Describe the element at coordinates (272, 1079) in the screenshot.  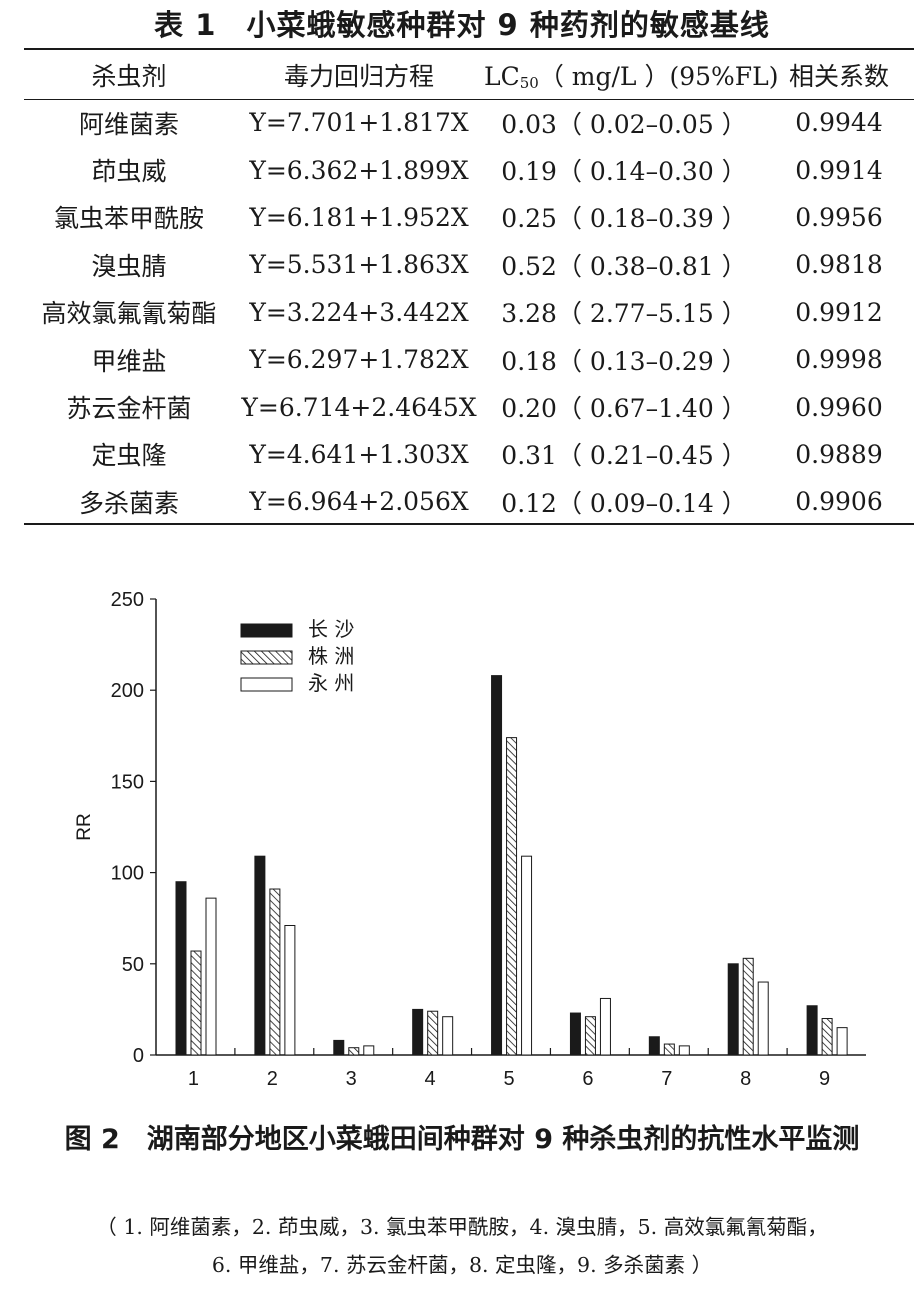
I see `x-tick-label: 2` at that location.